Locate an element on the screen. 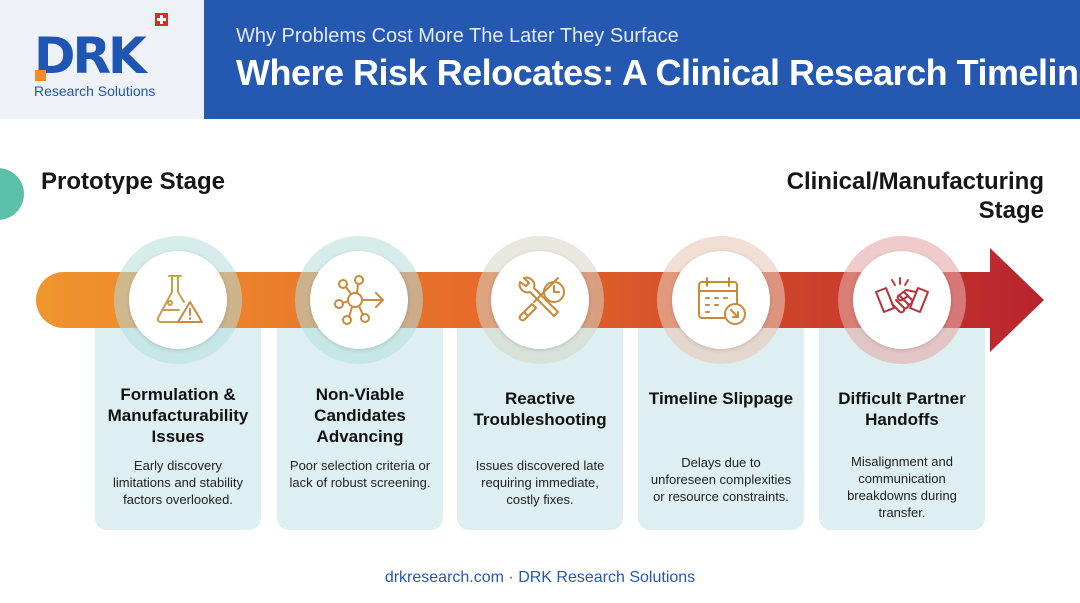  network-arrow-icon is located at coordinates (359, 300).